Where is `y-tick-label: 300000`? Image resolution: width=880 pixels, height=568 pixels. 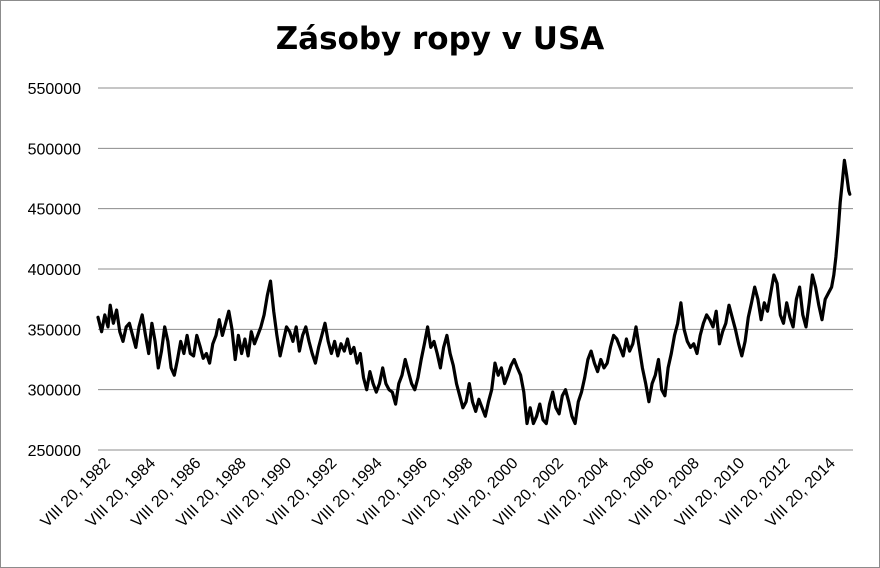
y-tick-label: 300000 is located at coordinates (54, 391).